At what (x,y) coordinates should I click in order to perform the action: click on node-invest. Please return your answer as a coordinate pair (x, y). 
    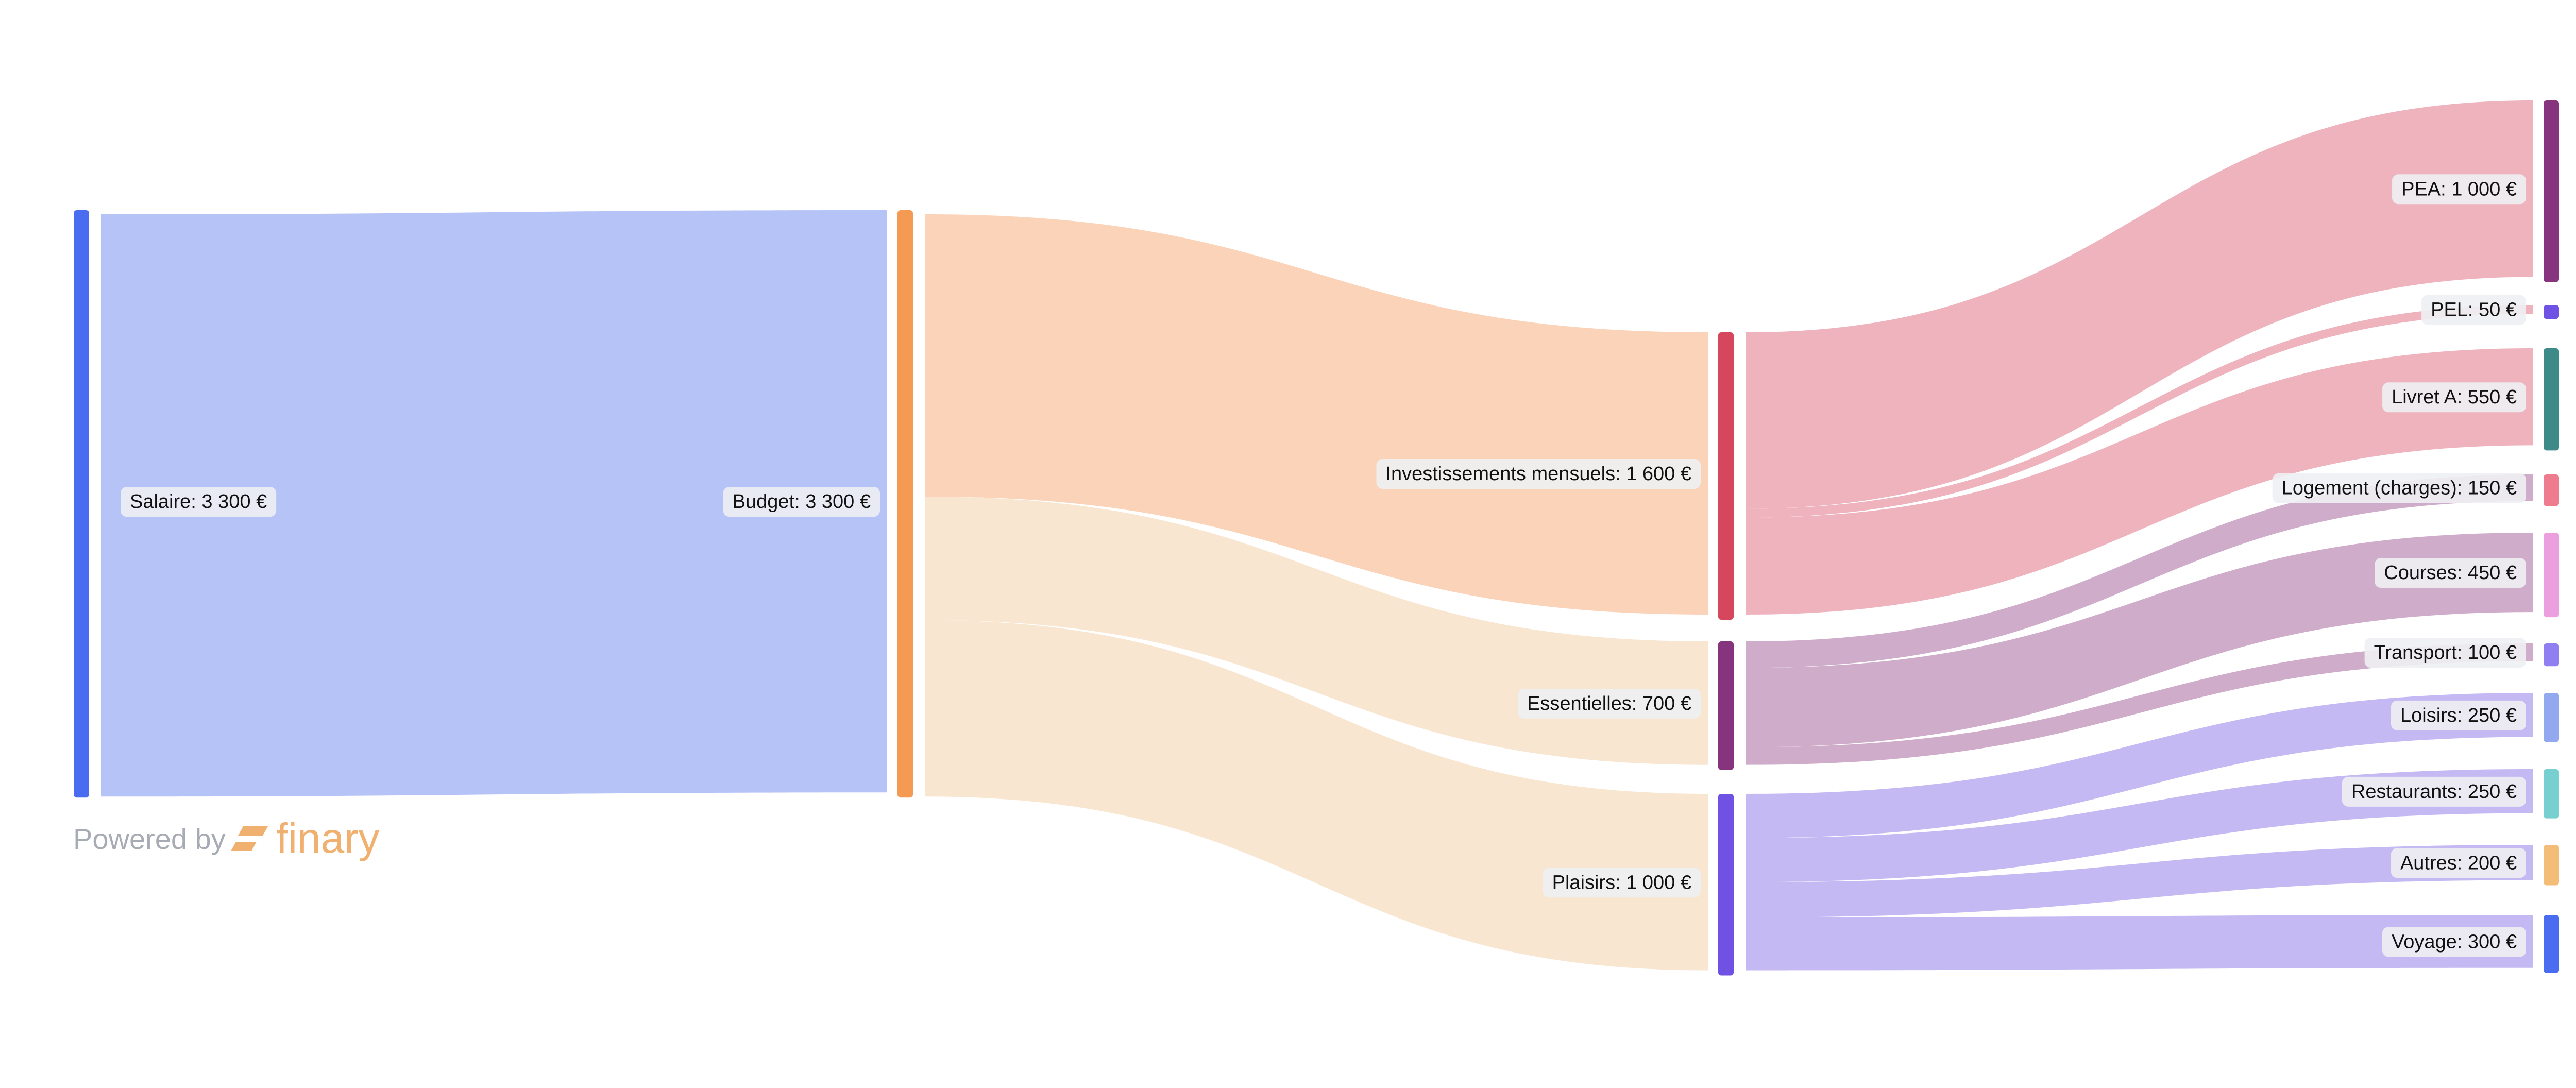
    Looking at the image, I should click on (1726, 476).